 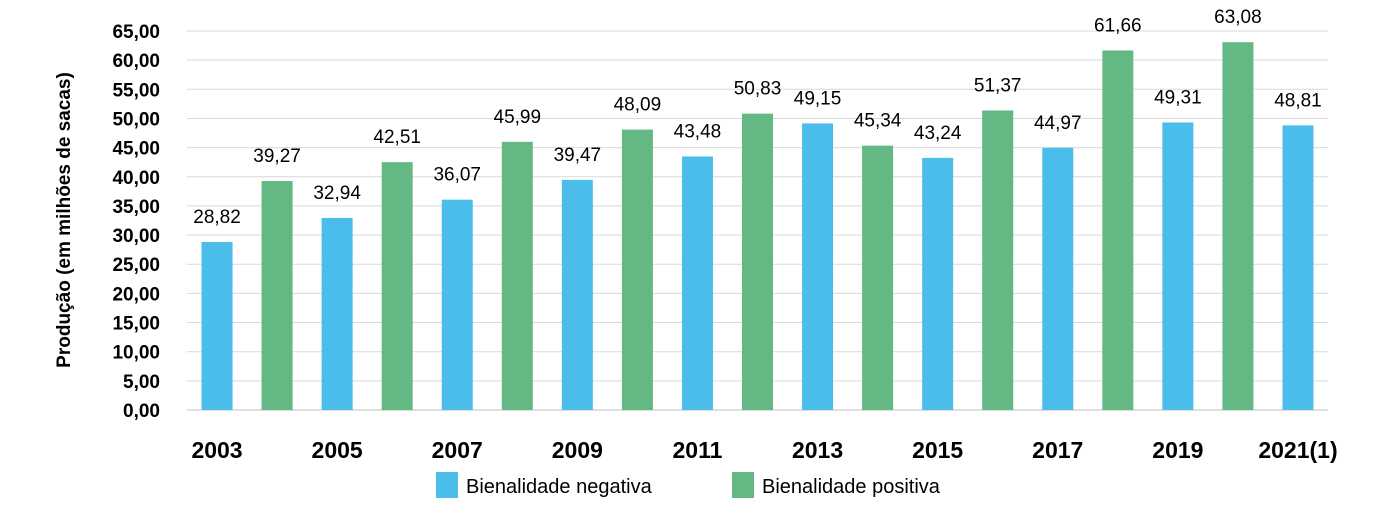 What do you see at coordinates (559, 487) in the screenshot?
I see `legend-label-negativa: Bienalidade negativa` at bounding box center [559, 487].